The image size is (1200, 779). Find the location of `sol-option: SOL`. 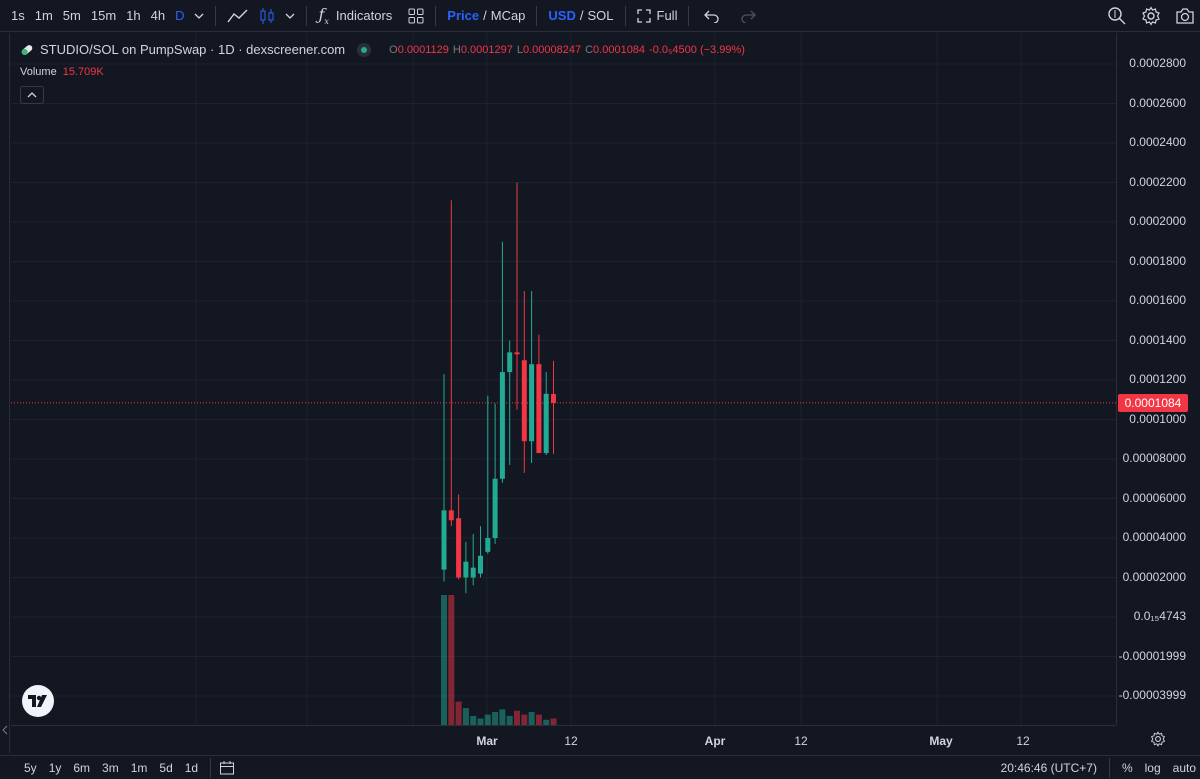

sol-option: SOL is located at coordinates (600, 15).